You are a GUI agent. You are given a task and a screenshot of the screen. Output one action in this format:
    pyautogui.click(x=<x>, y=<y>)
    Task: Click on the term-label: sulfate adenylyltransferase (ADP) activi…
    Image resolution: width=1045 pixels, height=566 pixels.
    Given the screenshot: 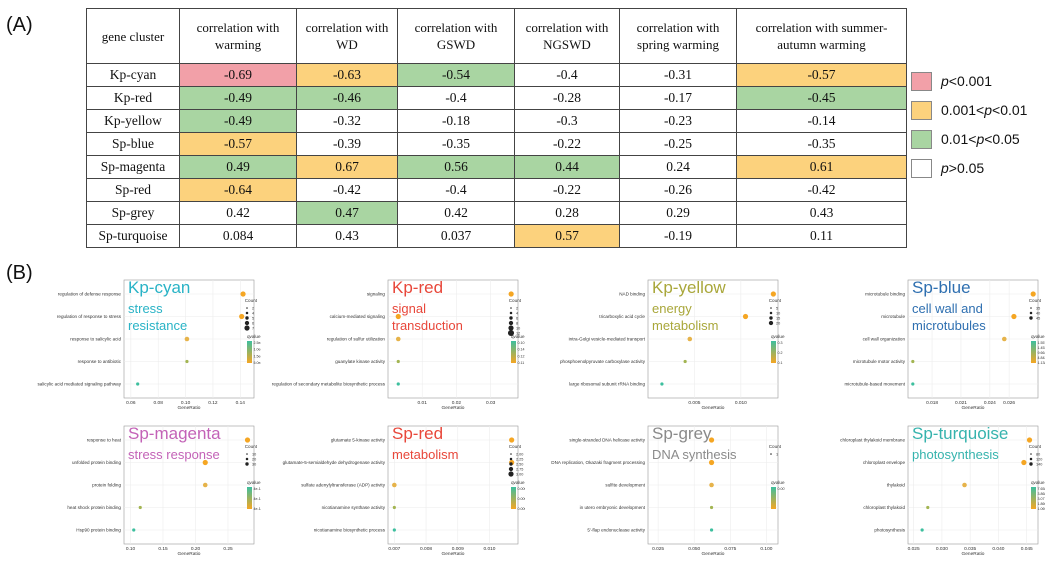 What is the action you would take?
    pyautogui.click(x=343, y=485)
    